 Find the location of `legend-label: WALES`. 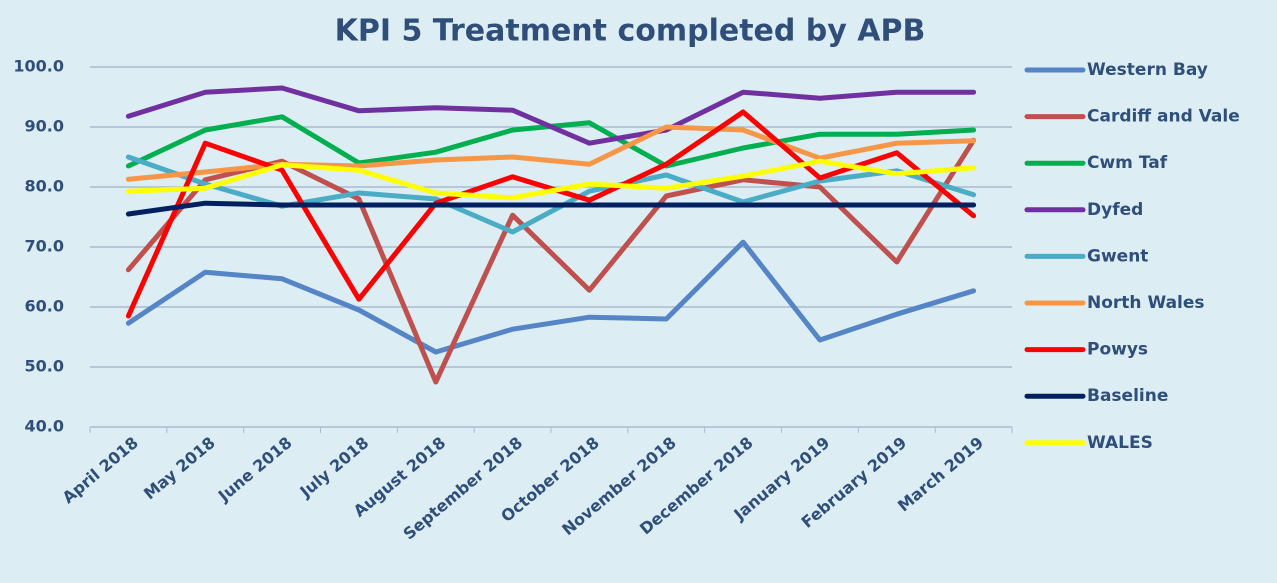

legend-label: WALES is located at coordinates (1120, 443).